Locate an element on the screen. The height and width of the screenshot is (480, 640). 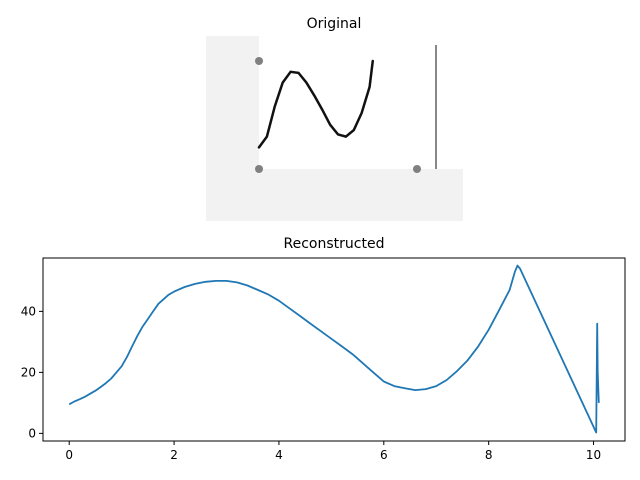
y-tick-label: 20 is located at coordinates (28, 372).